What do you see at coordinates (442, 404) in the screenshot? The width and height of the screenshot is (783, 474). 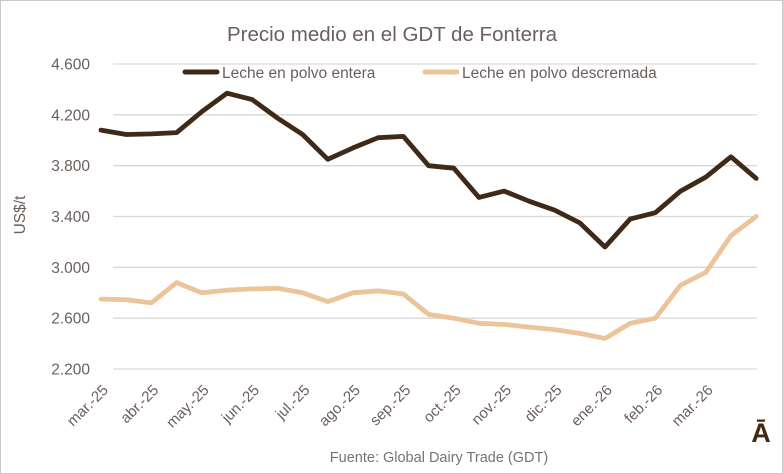 I see `x-tick-label: oct.-25` at bounding box center [442, 404].